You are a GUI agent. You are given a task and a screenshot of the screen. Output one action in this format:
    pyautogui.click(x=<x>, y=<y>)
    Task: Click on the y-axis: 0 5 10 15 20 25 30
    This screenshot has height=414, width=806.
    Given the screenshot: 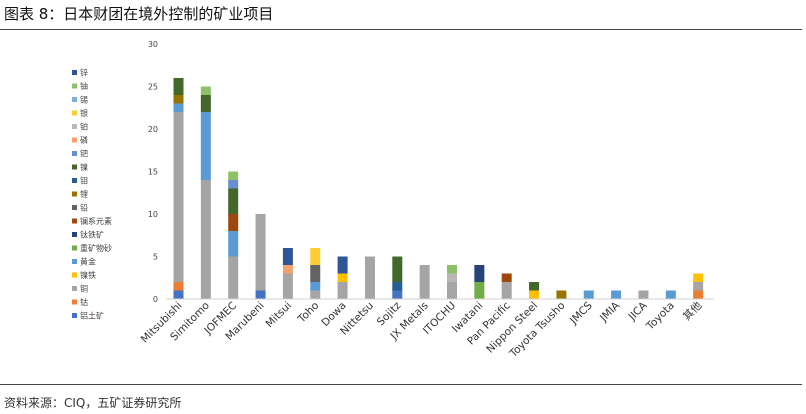 What is the action you would take?
    pyautogui.click(x=153, y=172)
    